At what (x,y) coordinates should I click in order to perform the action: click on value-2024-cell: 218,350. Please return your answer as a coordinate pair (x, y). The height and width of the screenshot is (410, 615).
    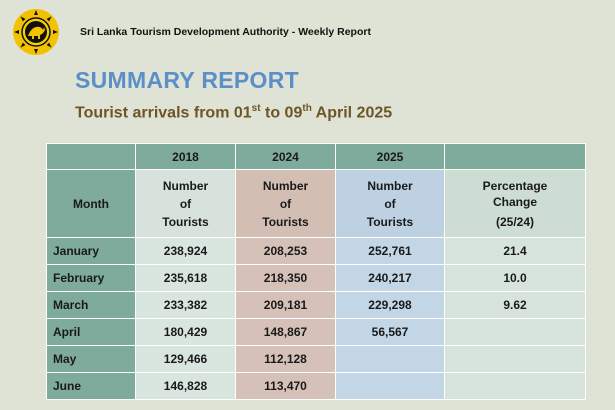
    Looking at the image, I should click on (285, 278).